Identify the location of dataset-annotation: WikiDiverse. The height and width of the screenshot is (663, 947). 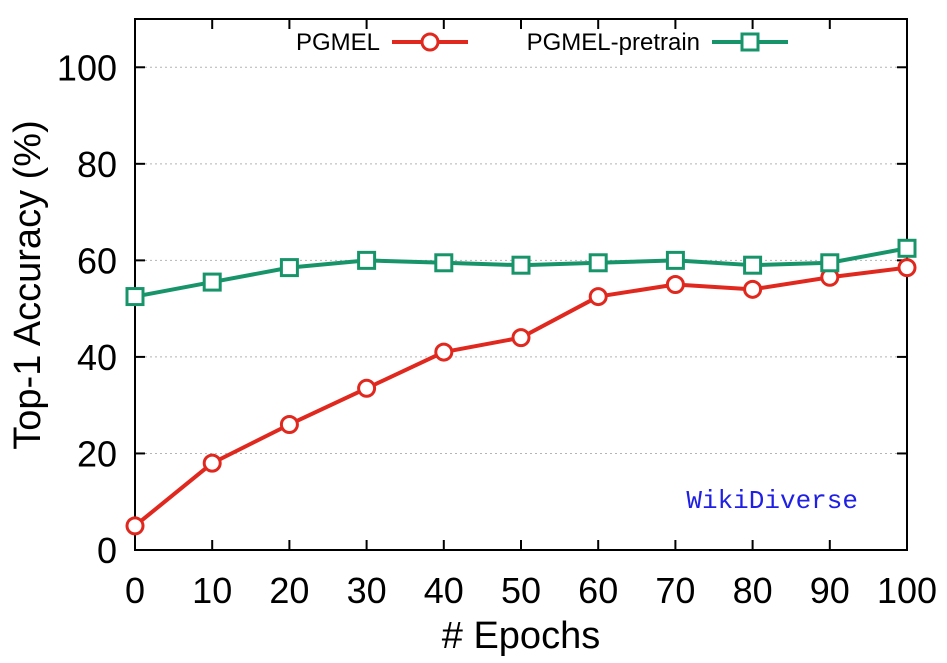
(772, 501).